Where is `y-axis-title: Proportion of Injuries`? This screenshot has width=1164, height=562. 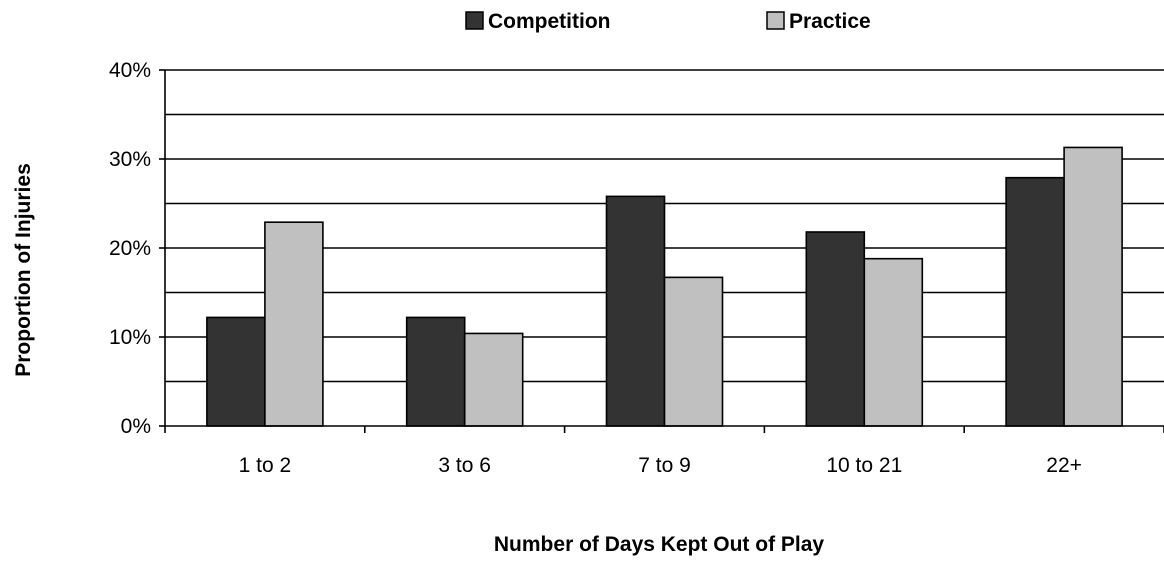 y-axis-title: Proportion of Injuries is located at coordinates (23, 270).